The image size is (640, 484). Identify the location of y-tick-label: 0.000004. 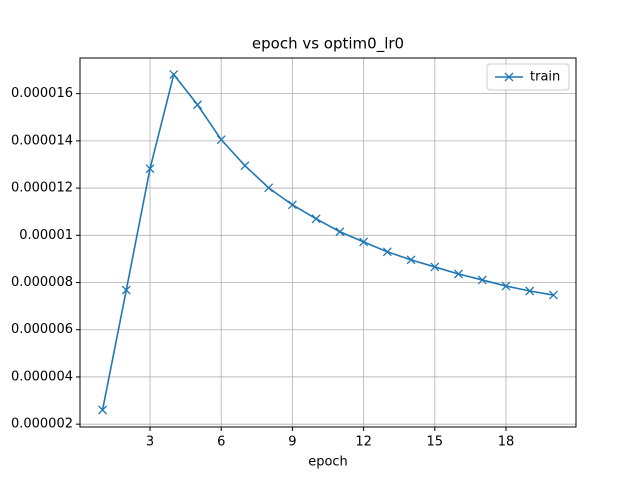
(42, 376).